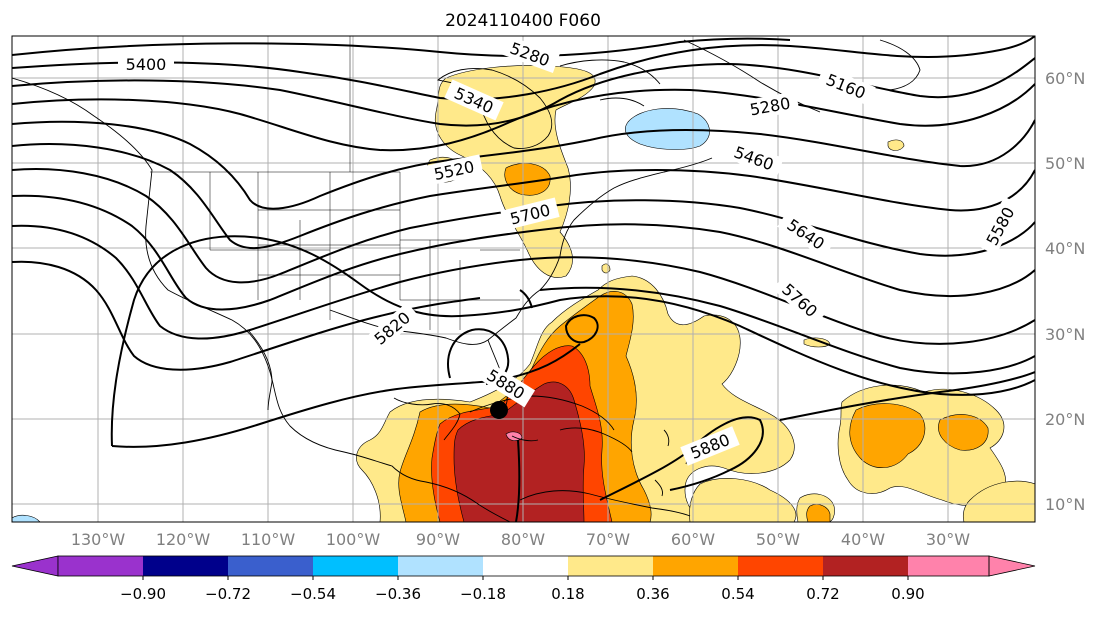 This screenshot has width=1105, height=619. What do you see at coordinates (778, 539) in the screenshot?
I see `longitude-label: 50°W` at bounding box center [778, 539].